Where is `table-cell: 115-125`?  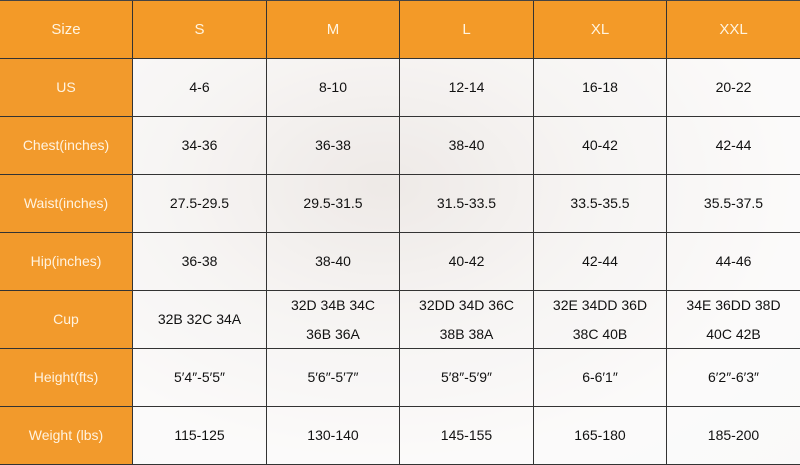
table-cell: 115-125 is located at coordinates (200, 436).